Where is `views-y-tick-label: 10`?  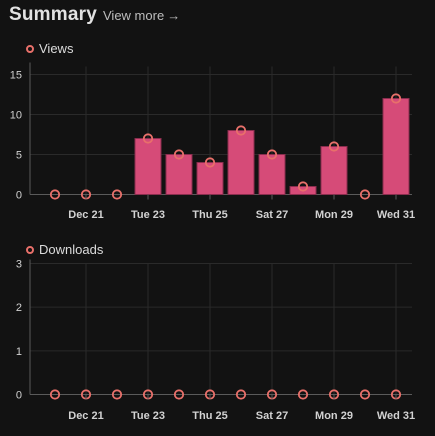
views-y-tick-label: 10 is located at coordinates (16, 116).